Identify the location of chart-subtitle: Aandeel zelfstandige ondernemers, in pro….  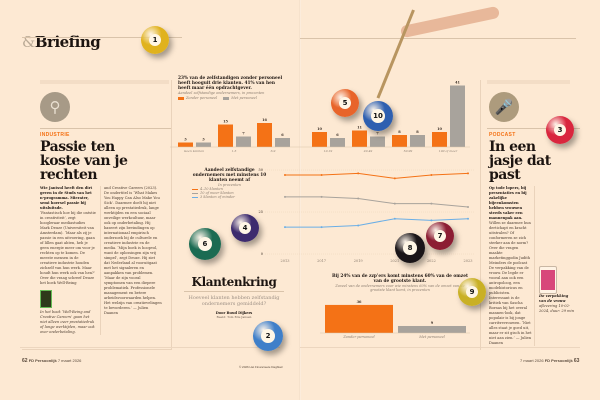
(221, 93).